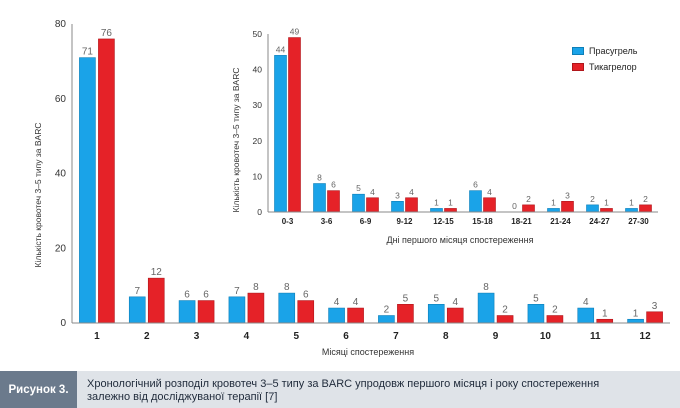 This screenshot has height=408, width=680. What do you see at coordinates (247, 336) in the screenshot?
I see `main-x-tick-label: 4` at bounding box center [247, 336].